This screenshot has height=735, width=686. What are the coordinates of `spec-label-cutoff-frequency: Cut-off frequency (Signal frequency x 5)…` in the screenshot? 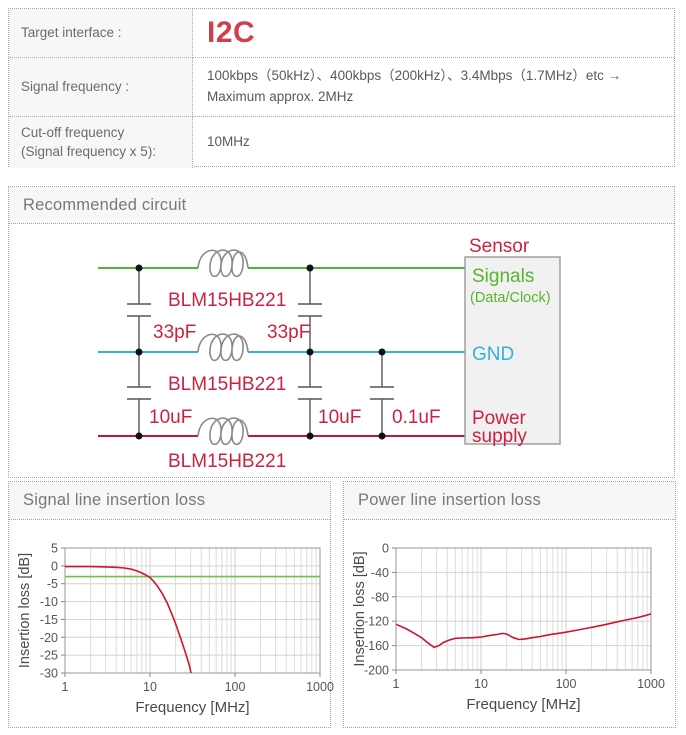 It's located at (101, 142).